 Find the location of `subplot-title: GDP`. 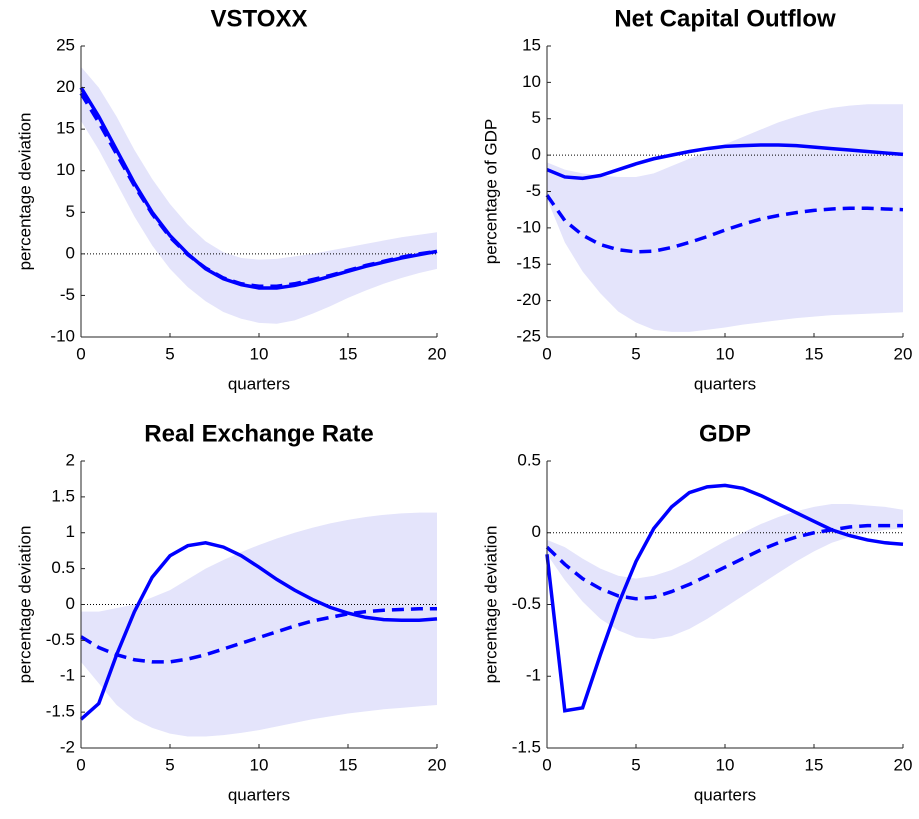

subplot-title: GDP is located at coordinates (725, 433).